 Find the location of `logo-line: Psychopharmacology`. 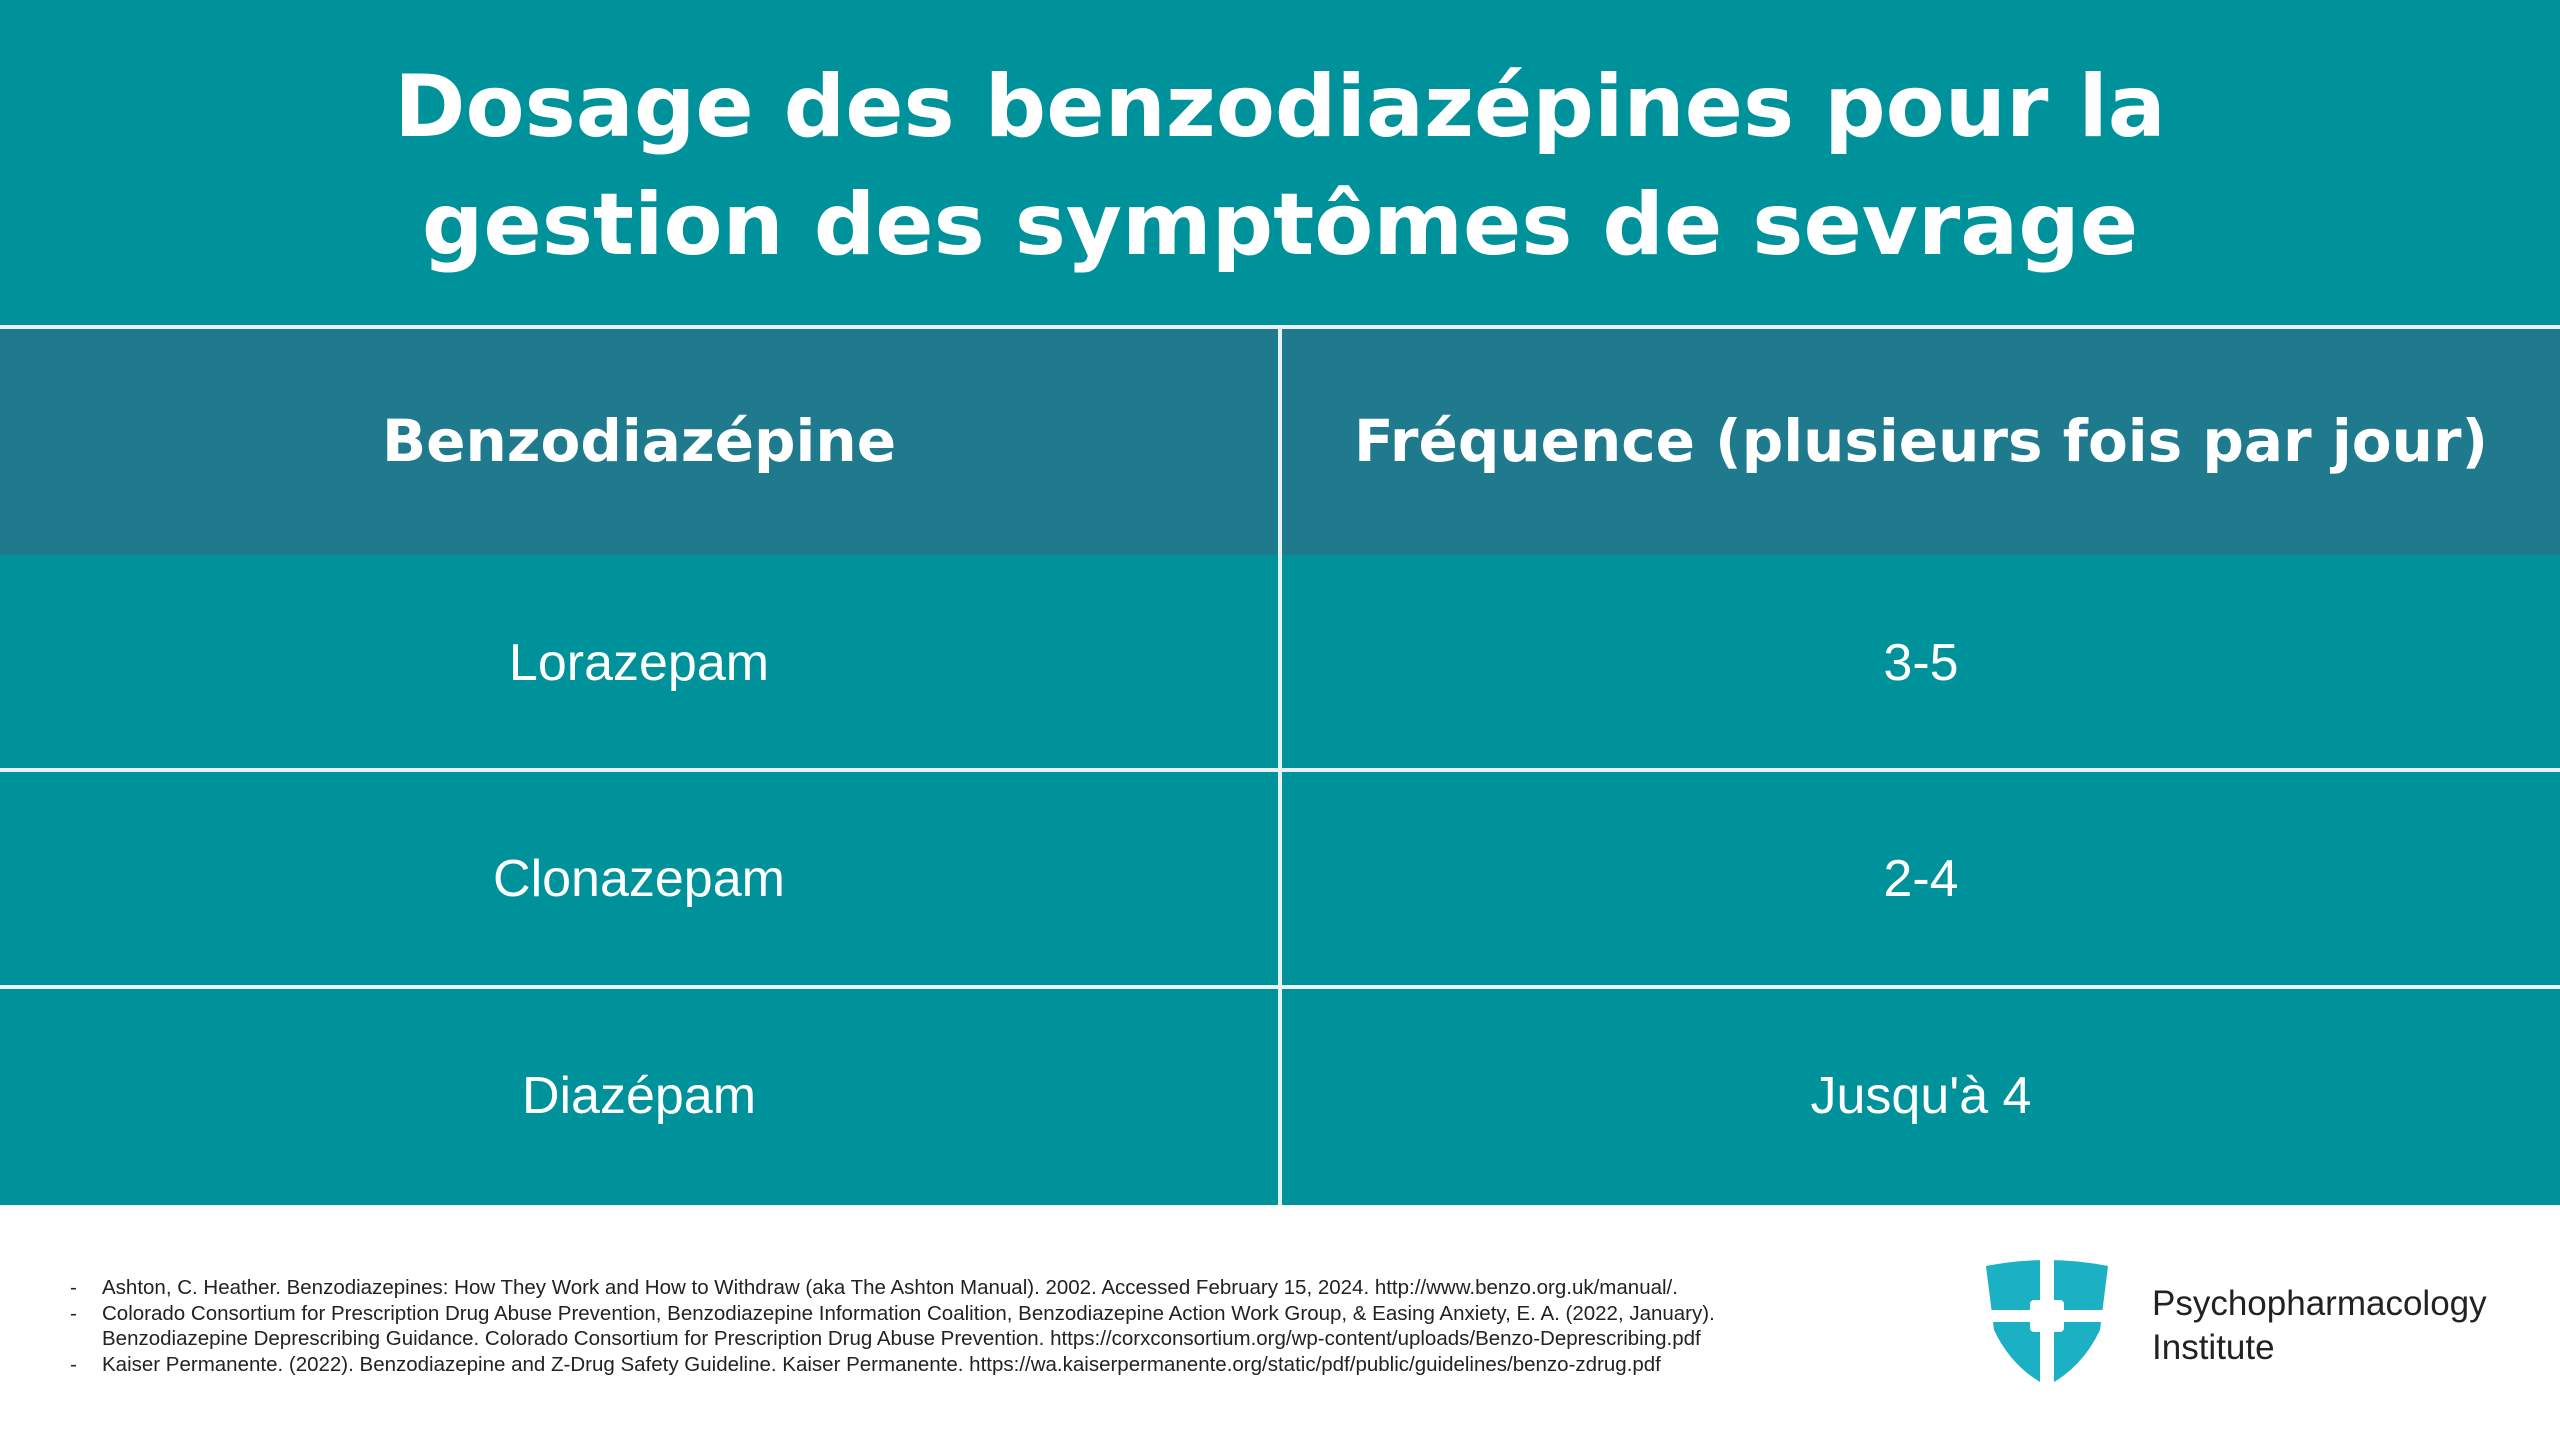

logo-line: Psychopharmacology is located at coordinates (2319, 1303).